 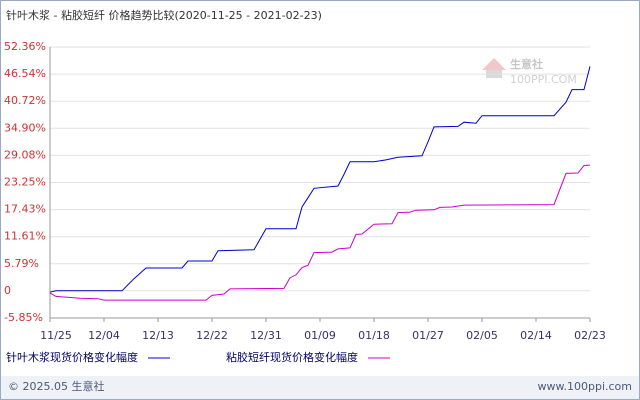 I want to click on x-tick-label: 01/27, so click(x=428, y=335).